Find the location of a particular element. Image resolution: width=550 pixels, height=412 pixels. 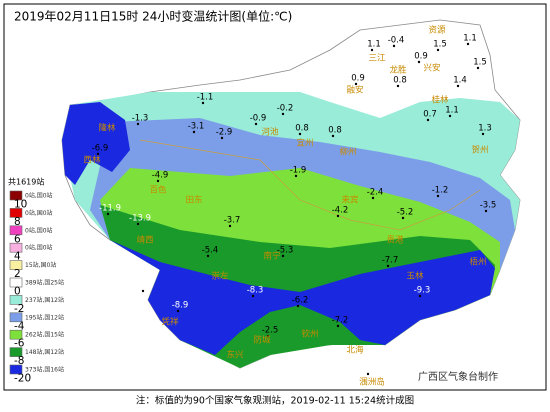

credit: 广西区气象台制作 is located at coordinates (458, 376).